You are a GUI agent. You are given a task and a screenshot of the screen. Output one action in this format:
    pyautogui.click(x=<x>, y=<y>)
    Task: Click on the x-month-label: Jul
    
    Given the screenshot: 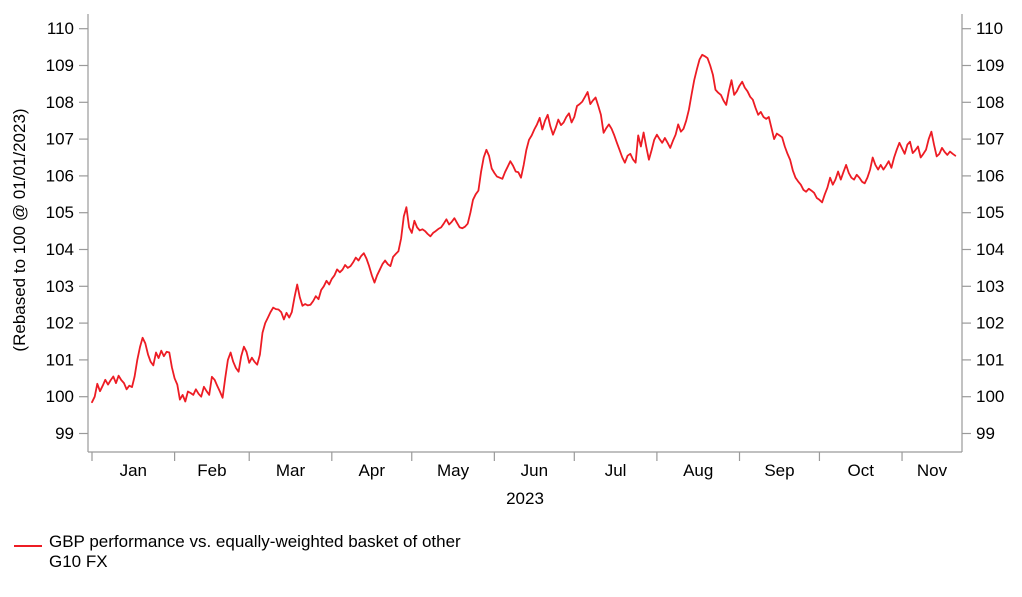 What is the action you would take?
    pyautogui.click(x=616, y=470)
    